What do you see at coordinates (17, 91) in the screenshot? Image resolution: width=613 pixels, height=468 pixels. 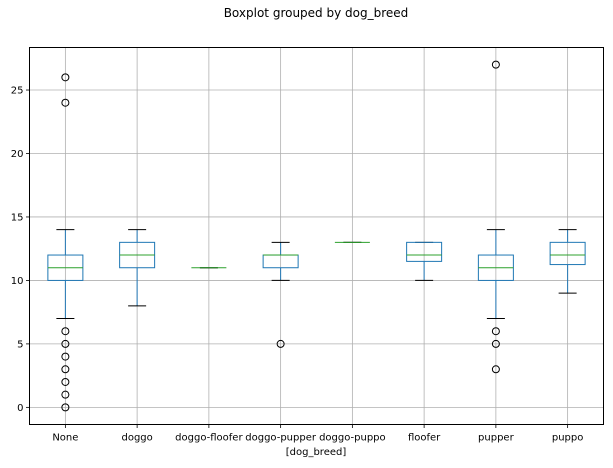 I see `y-tick-label: 25` at bounding box center [17, 91].